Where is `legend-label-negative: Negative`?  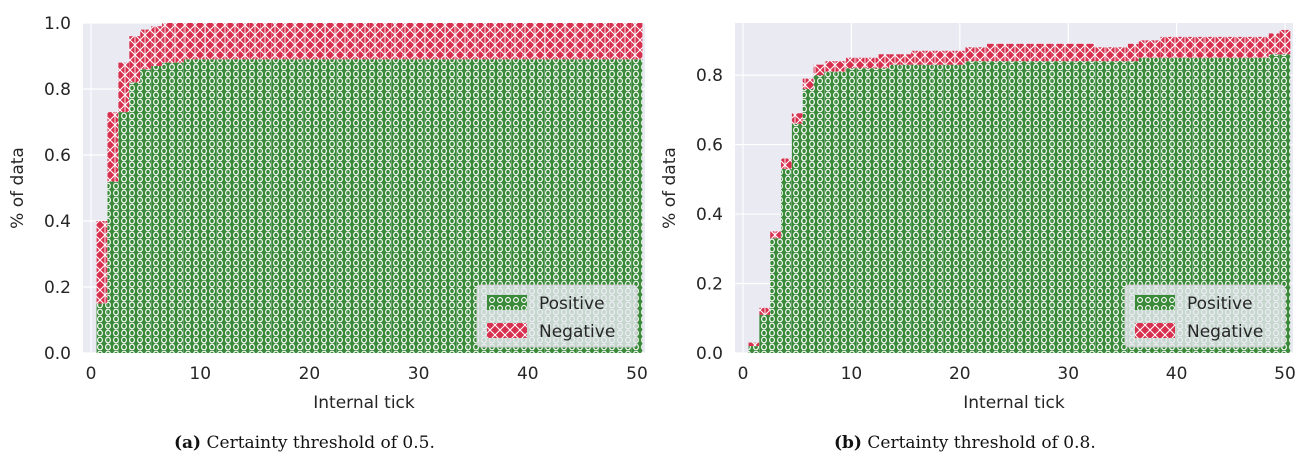
legend-label-negative: Negative is located at coordinates (1225, 332).